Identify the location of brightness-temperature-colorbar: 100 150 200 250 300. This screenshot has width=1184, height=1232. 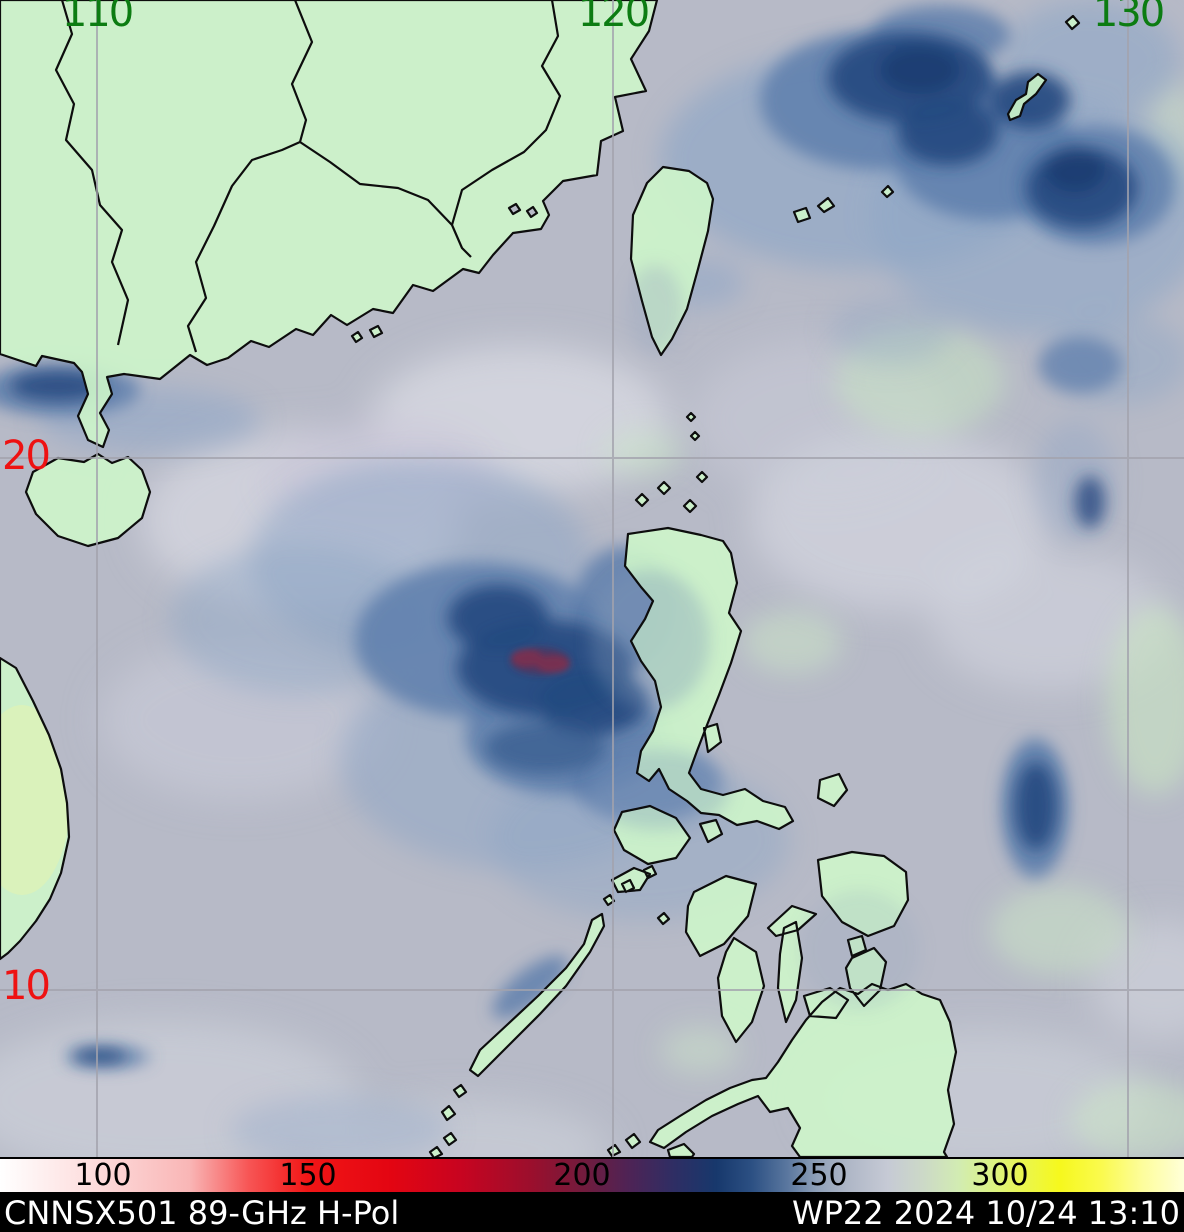
(592, 1175).